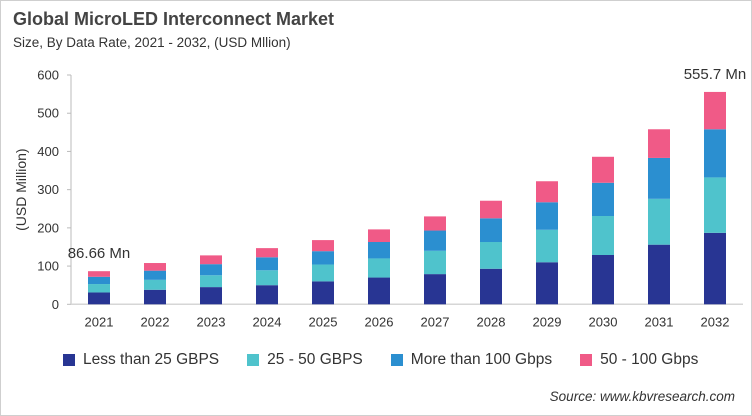 The width and height of the screenshot is (752, 416). I want to click on legend-item: 50 - 100 Gbps, so click(639, 360).